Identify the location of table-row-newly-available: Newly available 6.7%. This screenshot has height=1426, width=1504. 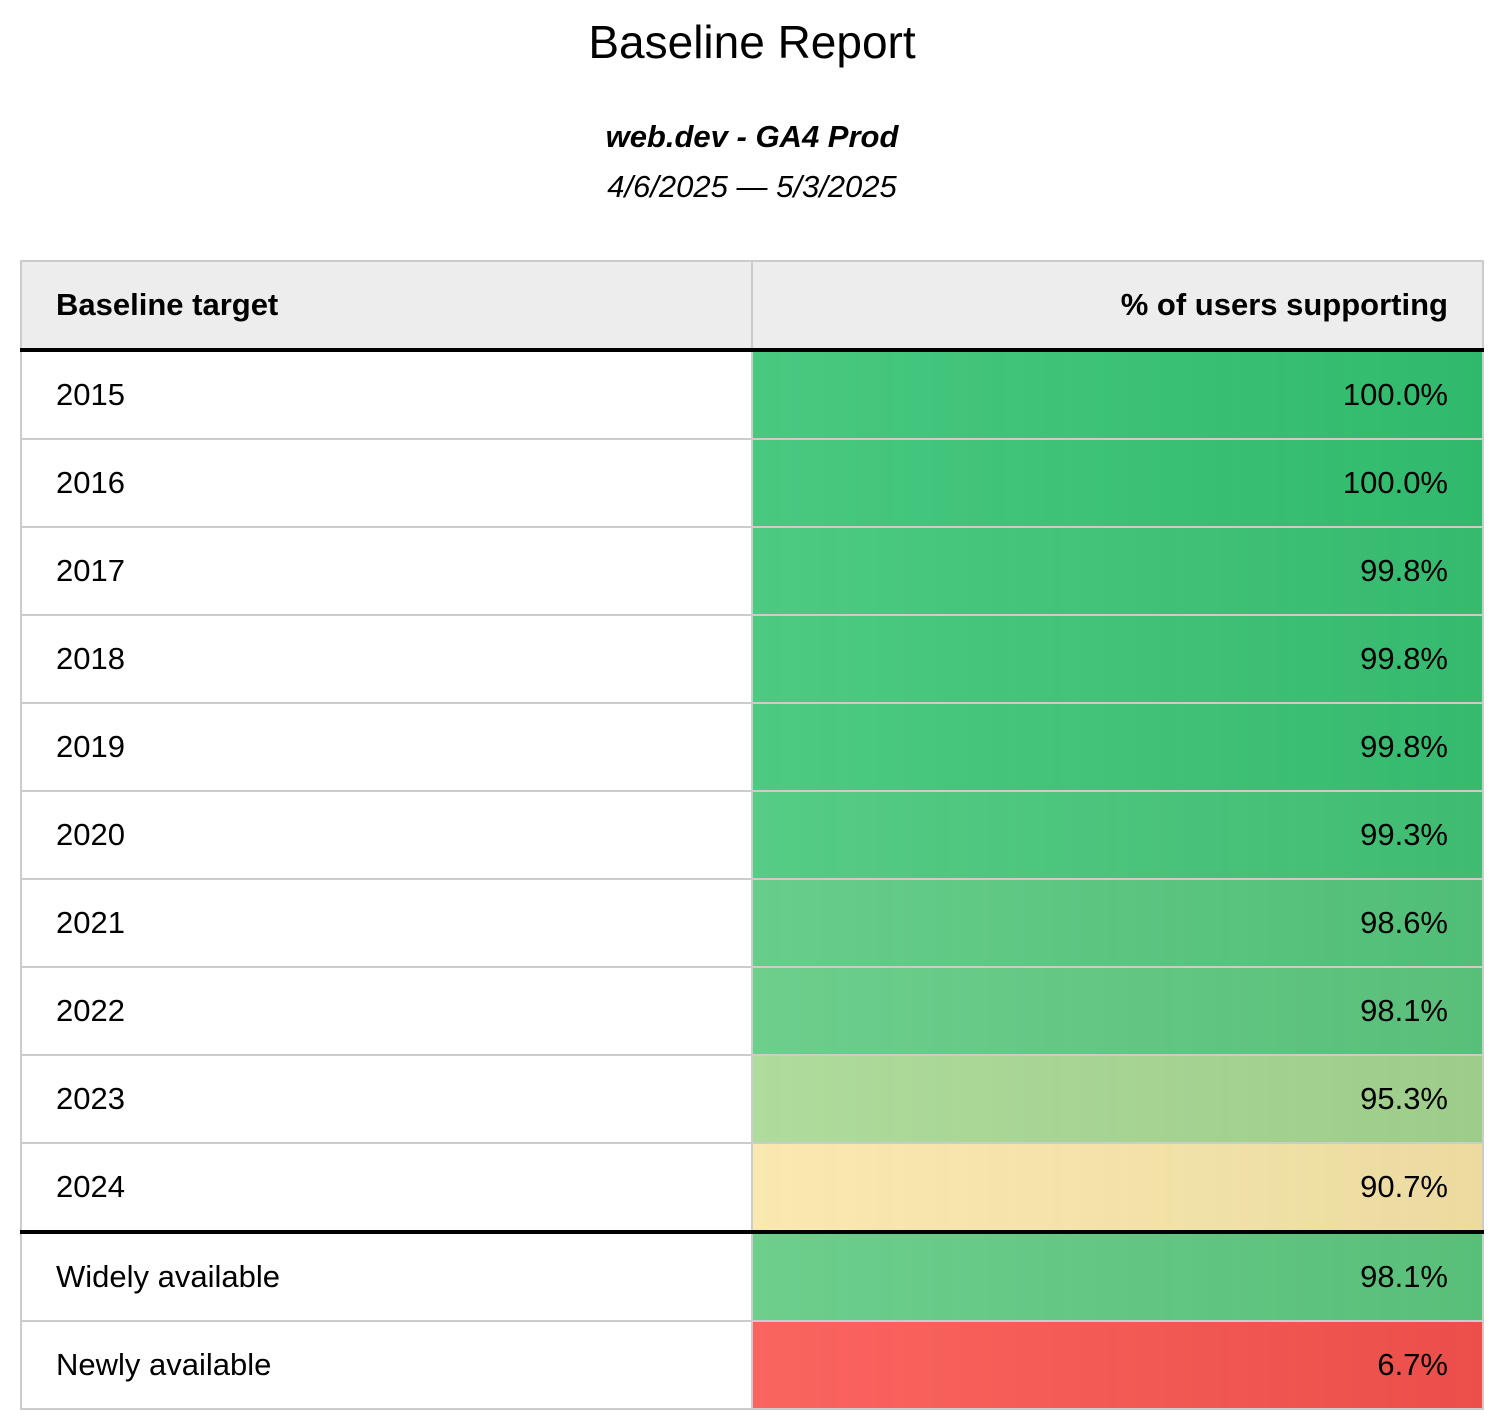
(752, 1365).